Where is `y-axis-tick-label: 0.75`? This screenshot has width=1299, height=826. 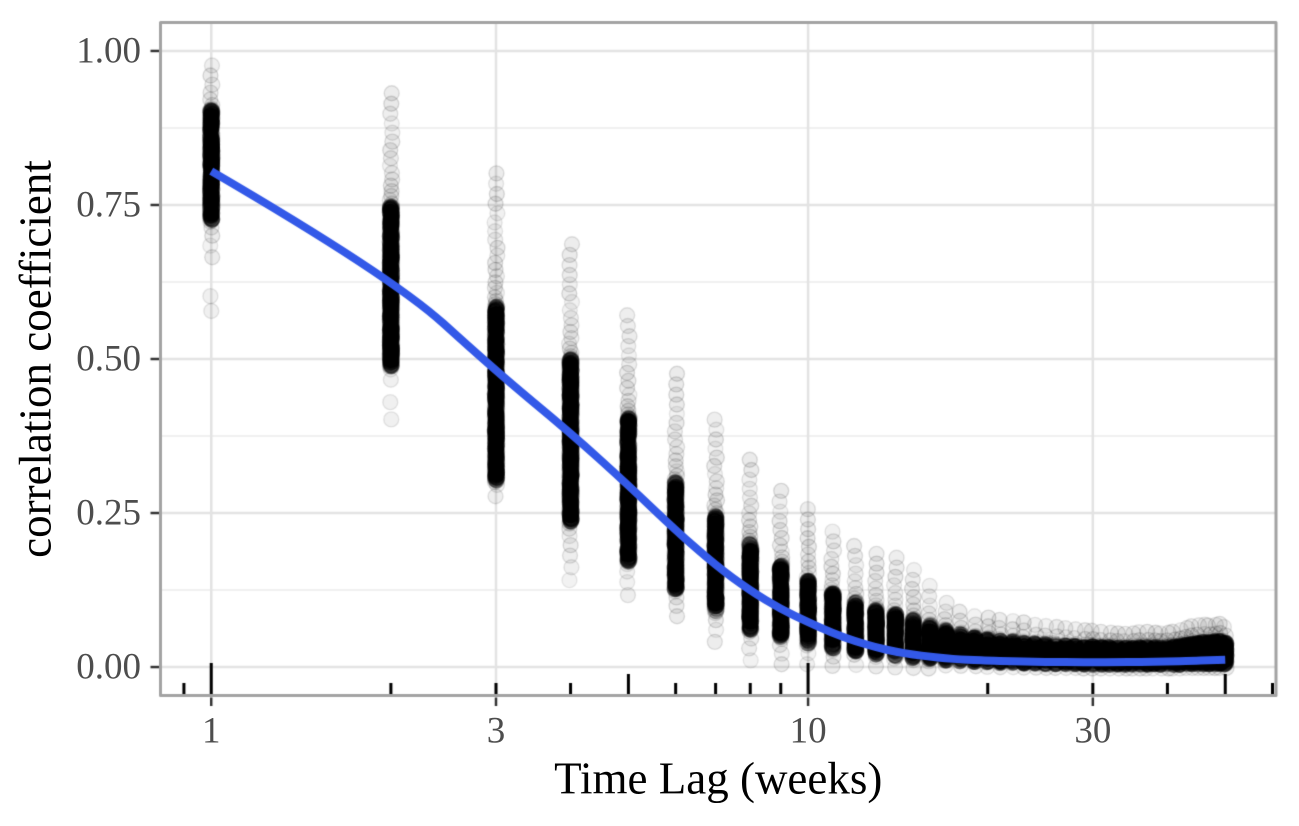 y-axis-tick-label: 0.75 is located at coordinates (108, 205).